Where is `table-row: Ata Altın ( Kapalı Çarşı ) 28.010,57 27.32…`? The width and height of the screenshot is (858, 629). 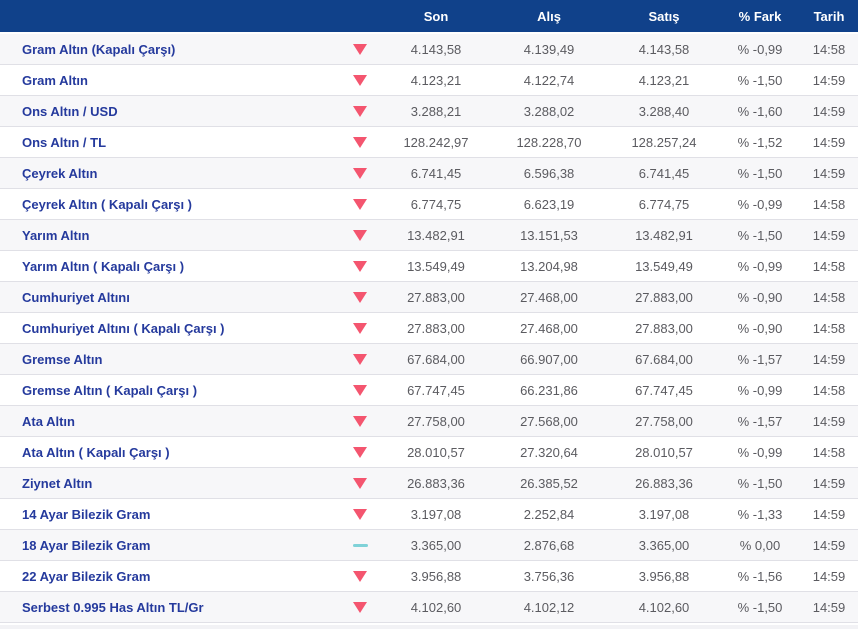 table-row: Ata Altın ( Kapalı Çarşı ) 28.010,57 27.32… is located at coordinates (429, 452).